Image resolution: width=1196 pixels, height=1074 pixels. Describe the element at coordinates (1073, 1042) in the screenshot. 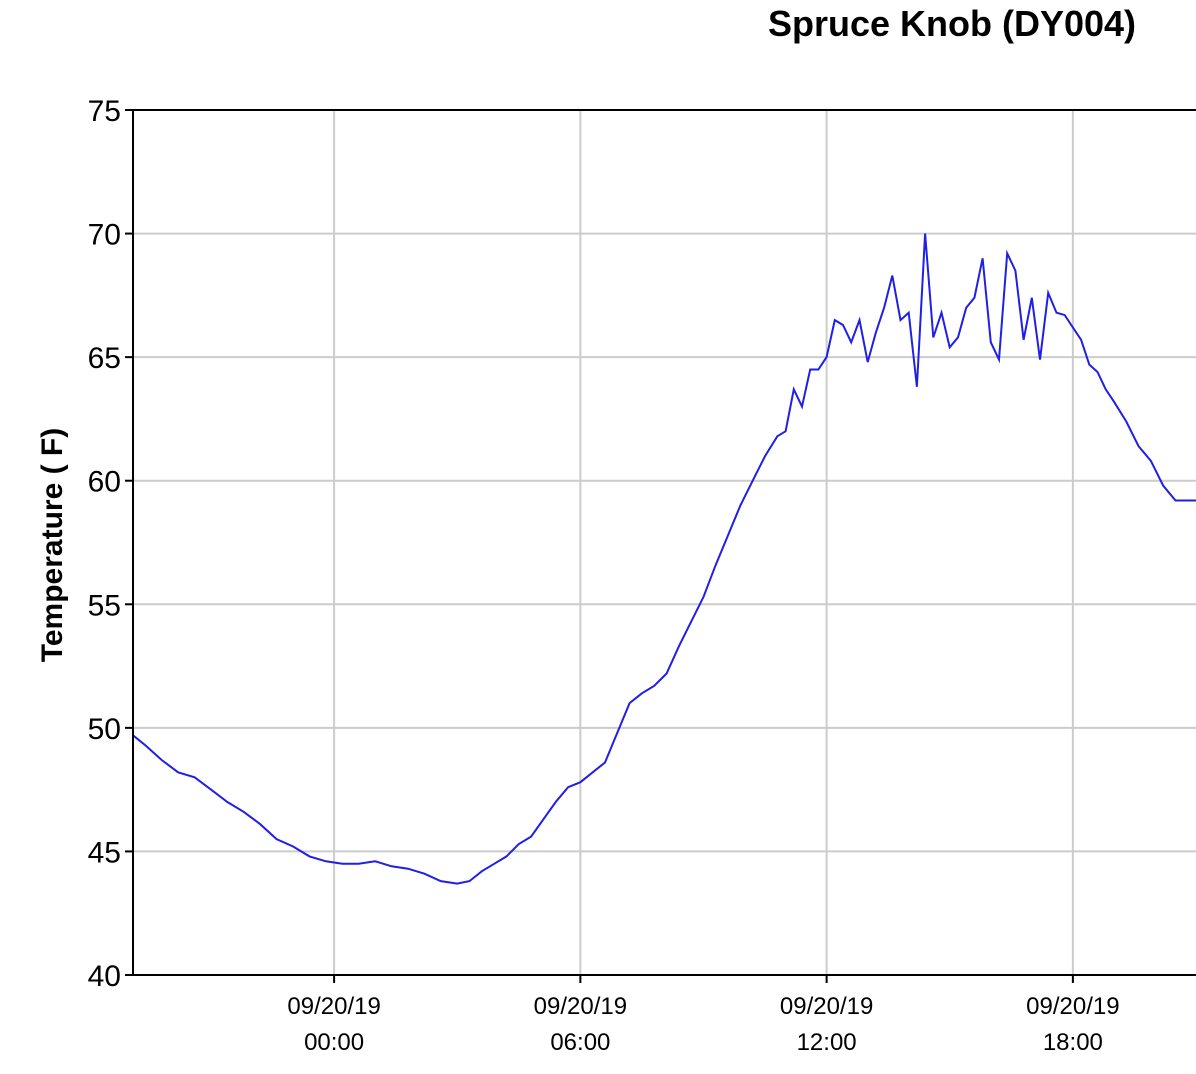

I see `x-tick-label-time: 18:00` at that location.